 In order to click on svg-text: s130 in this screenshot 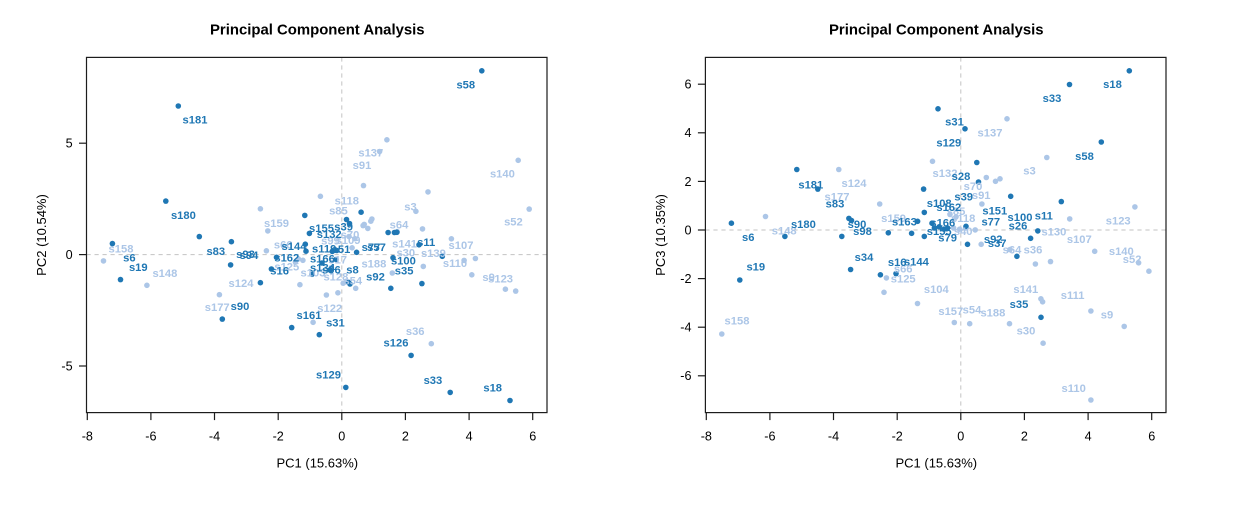, I will do `click(1053, 233)`.